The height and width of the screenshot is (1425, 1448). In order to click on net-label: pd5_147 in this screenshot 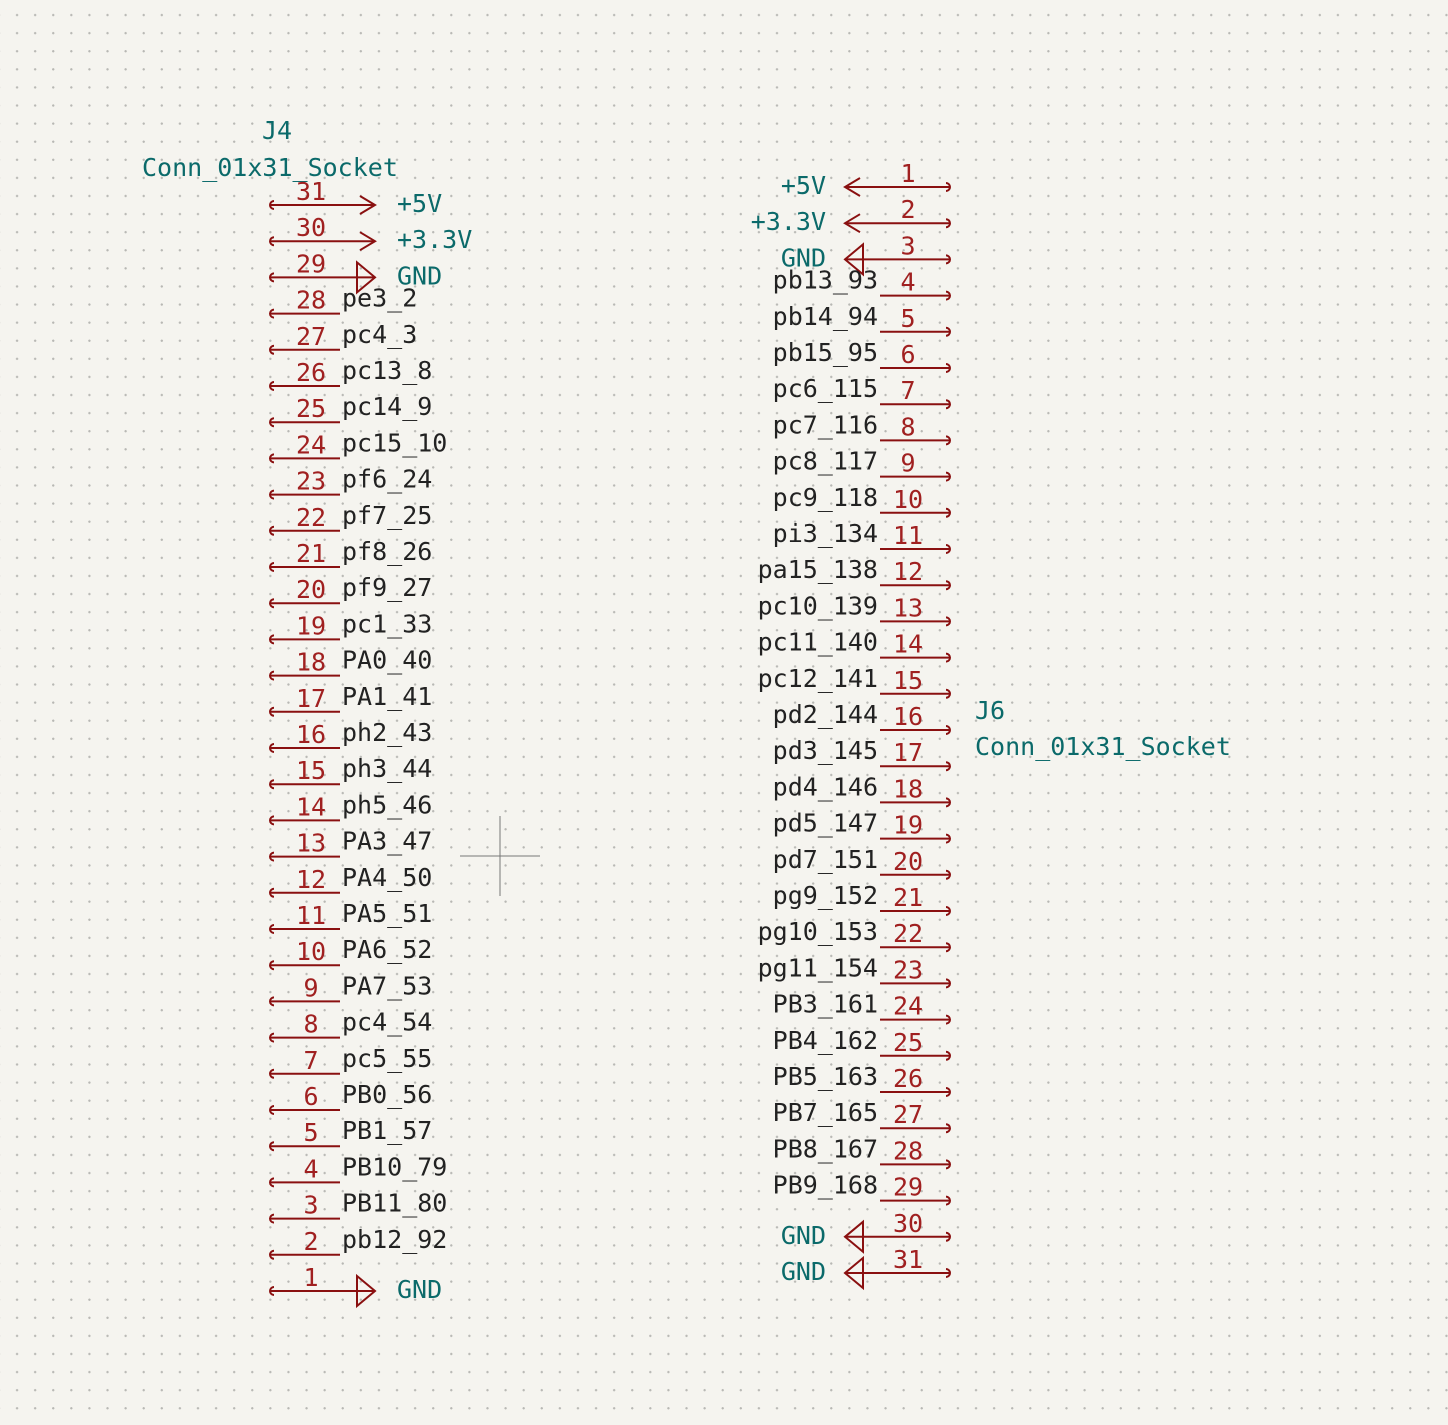, I will do `click(825, 823)`.